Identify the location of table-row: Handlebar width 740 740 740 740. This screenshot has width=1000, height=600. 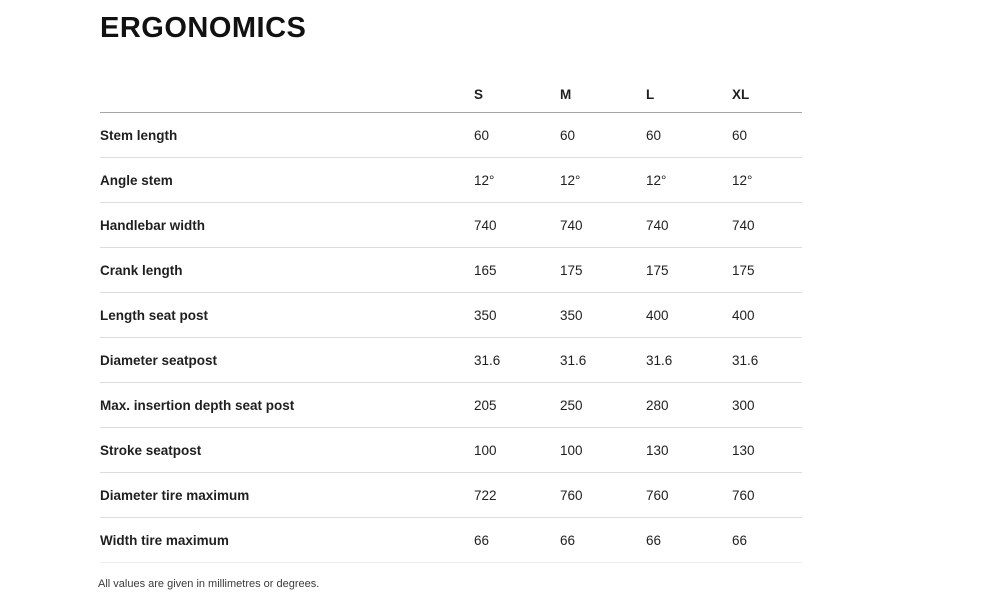
(451, 225).